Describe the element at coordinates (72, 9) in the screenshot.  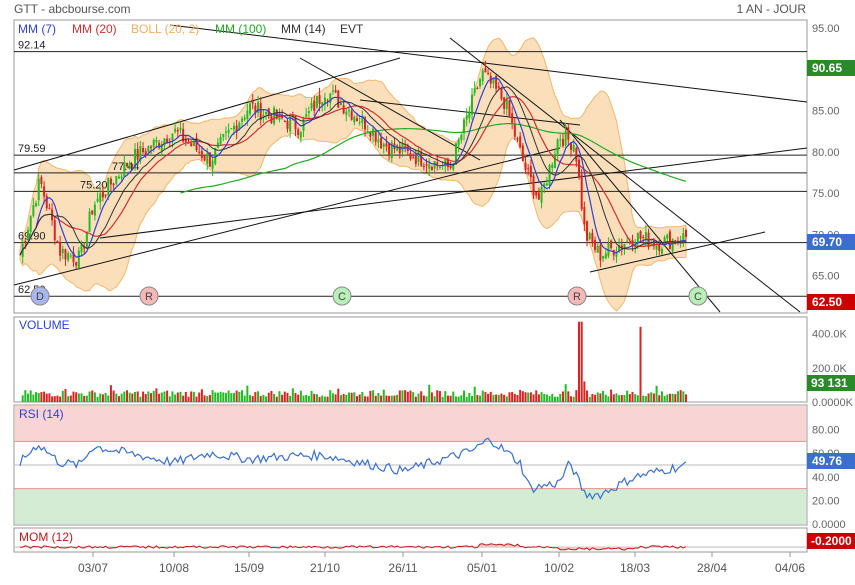
I see `site-title: GTT - abcbourse.com` at that location.